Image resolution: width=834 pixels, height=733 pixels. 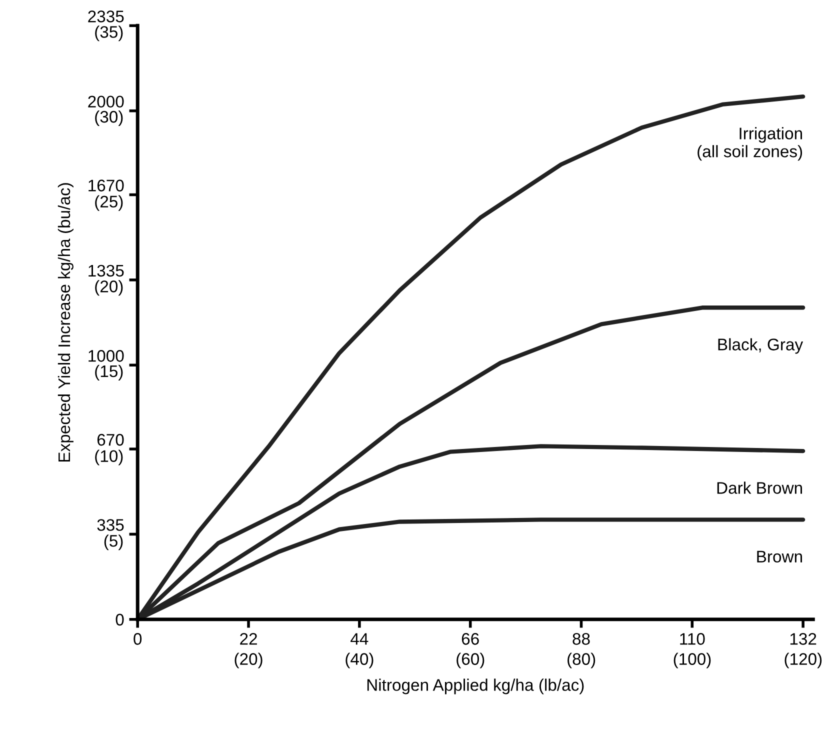 What do you see at coordinates (113, 542) in the screenshot?
I see `y2-tick-label: (5)` at bounding box center [113, 542].